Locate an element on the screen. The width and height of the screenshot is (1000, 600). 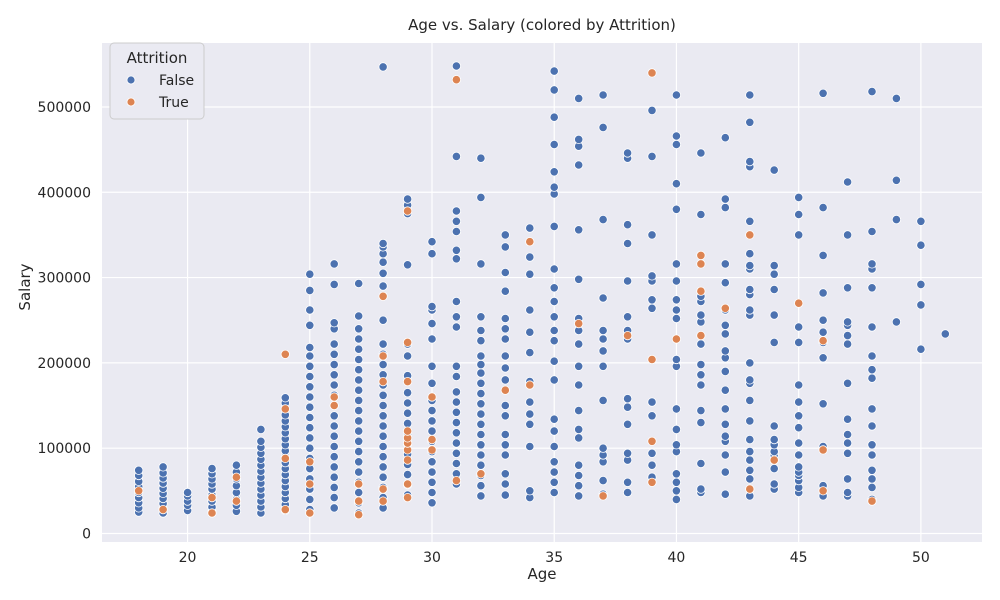
x-tick-label: 30 is located at coordinates (432, 558).